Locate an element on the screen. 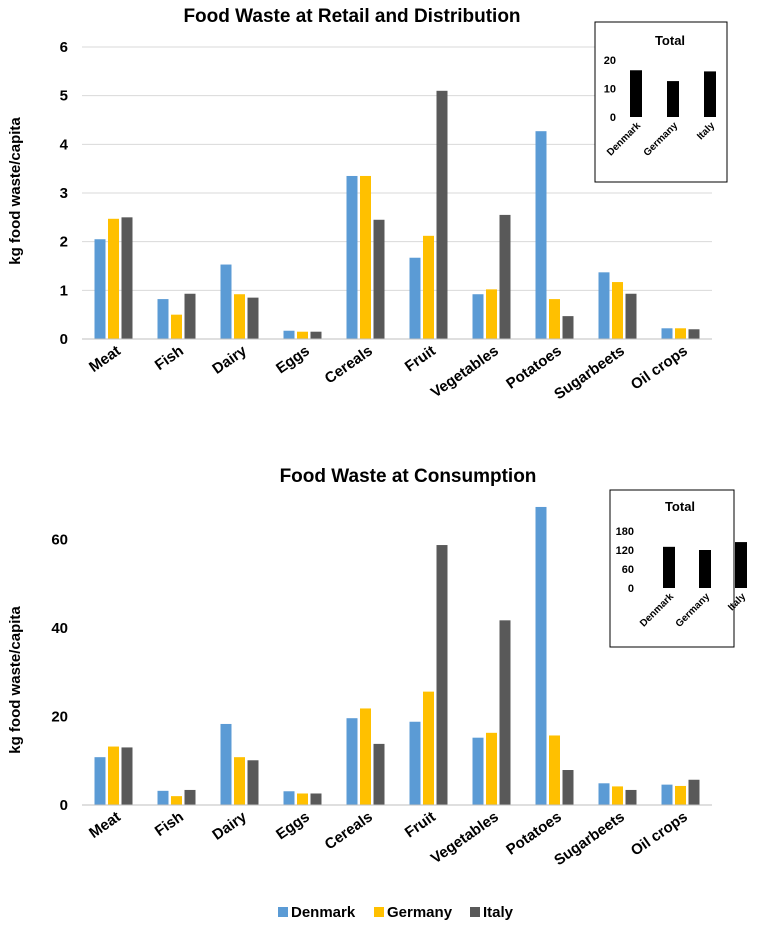  y-ticks-retail: 0 1 2 3 4 5 6 is located at coordinates (64, 193).